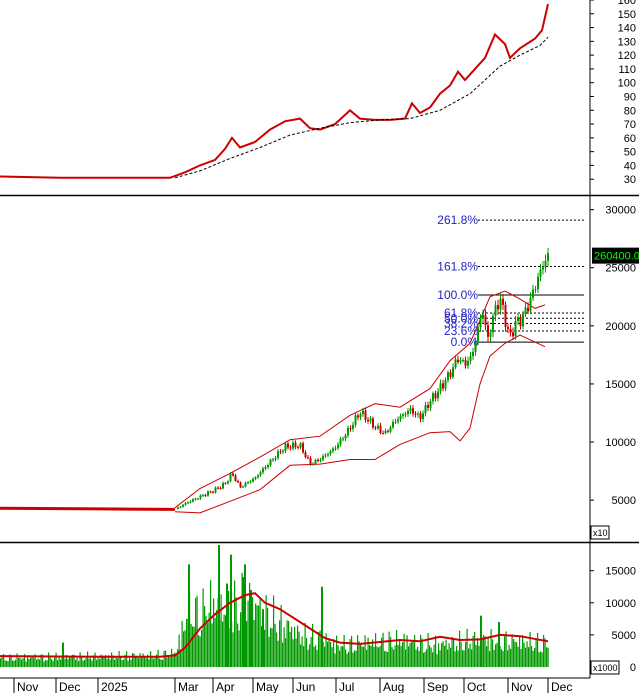 The width and height of the screenshot is (639, 693). What do you see at coordinates (627, 84) in the screenshot?
I see `panel1-y-tick-label: 100` at bounding box center [627, 84].